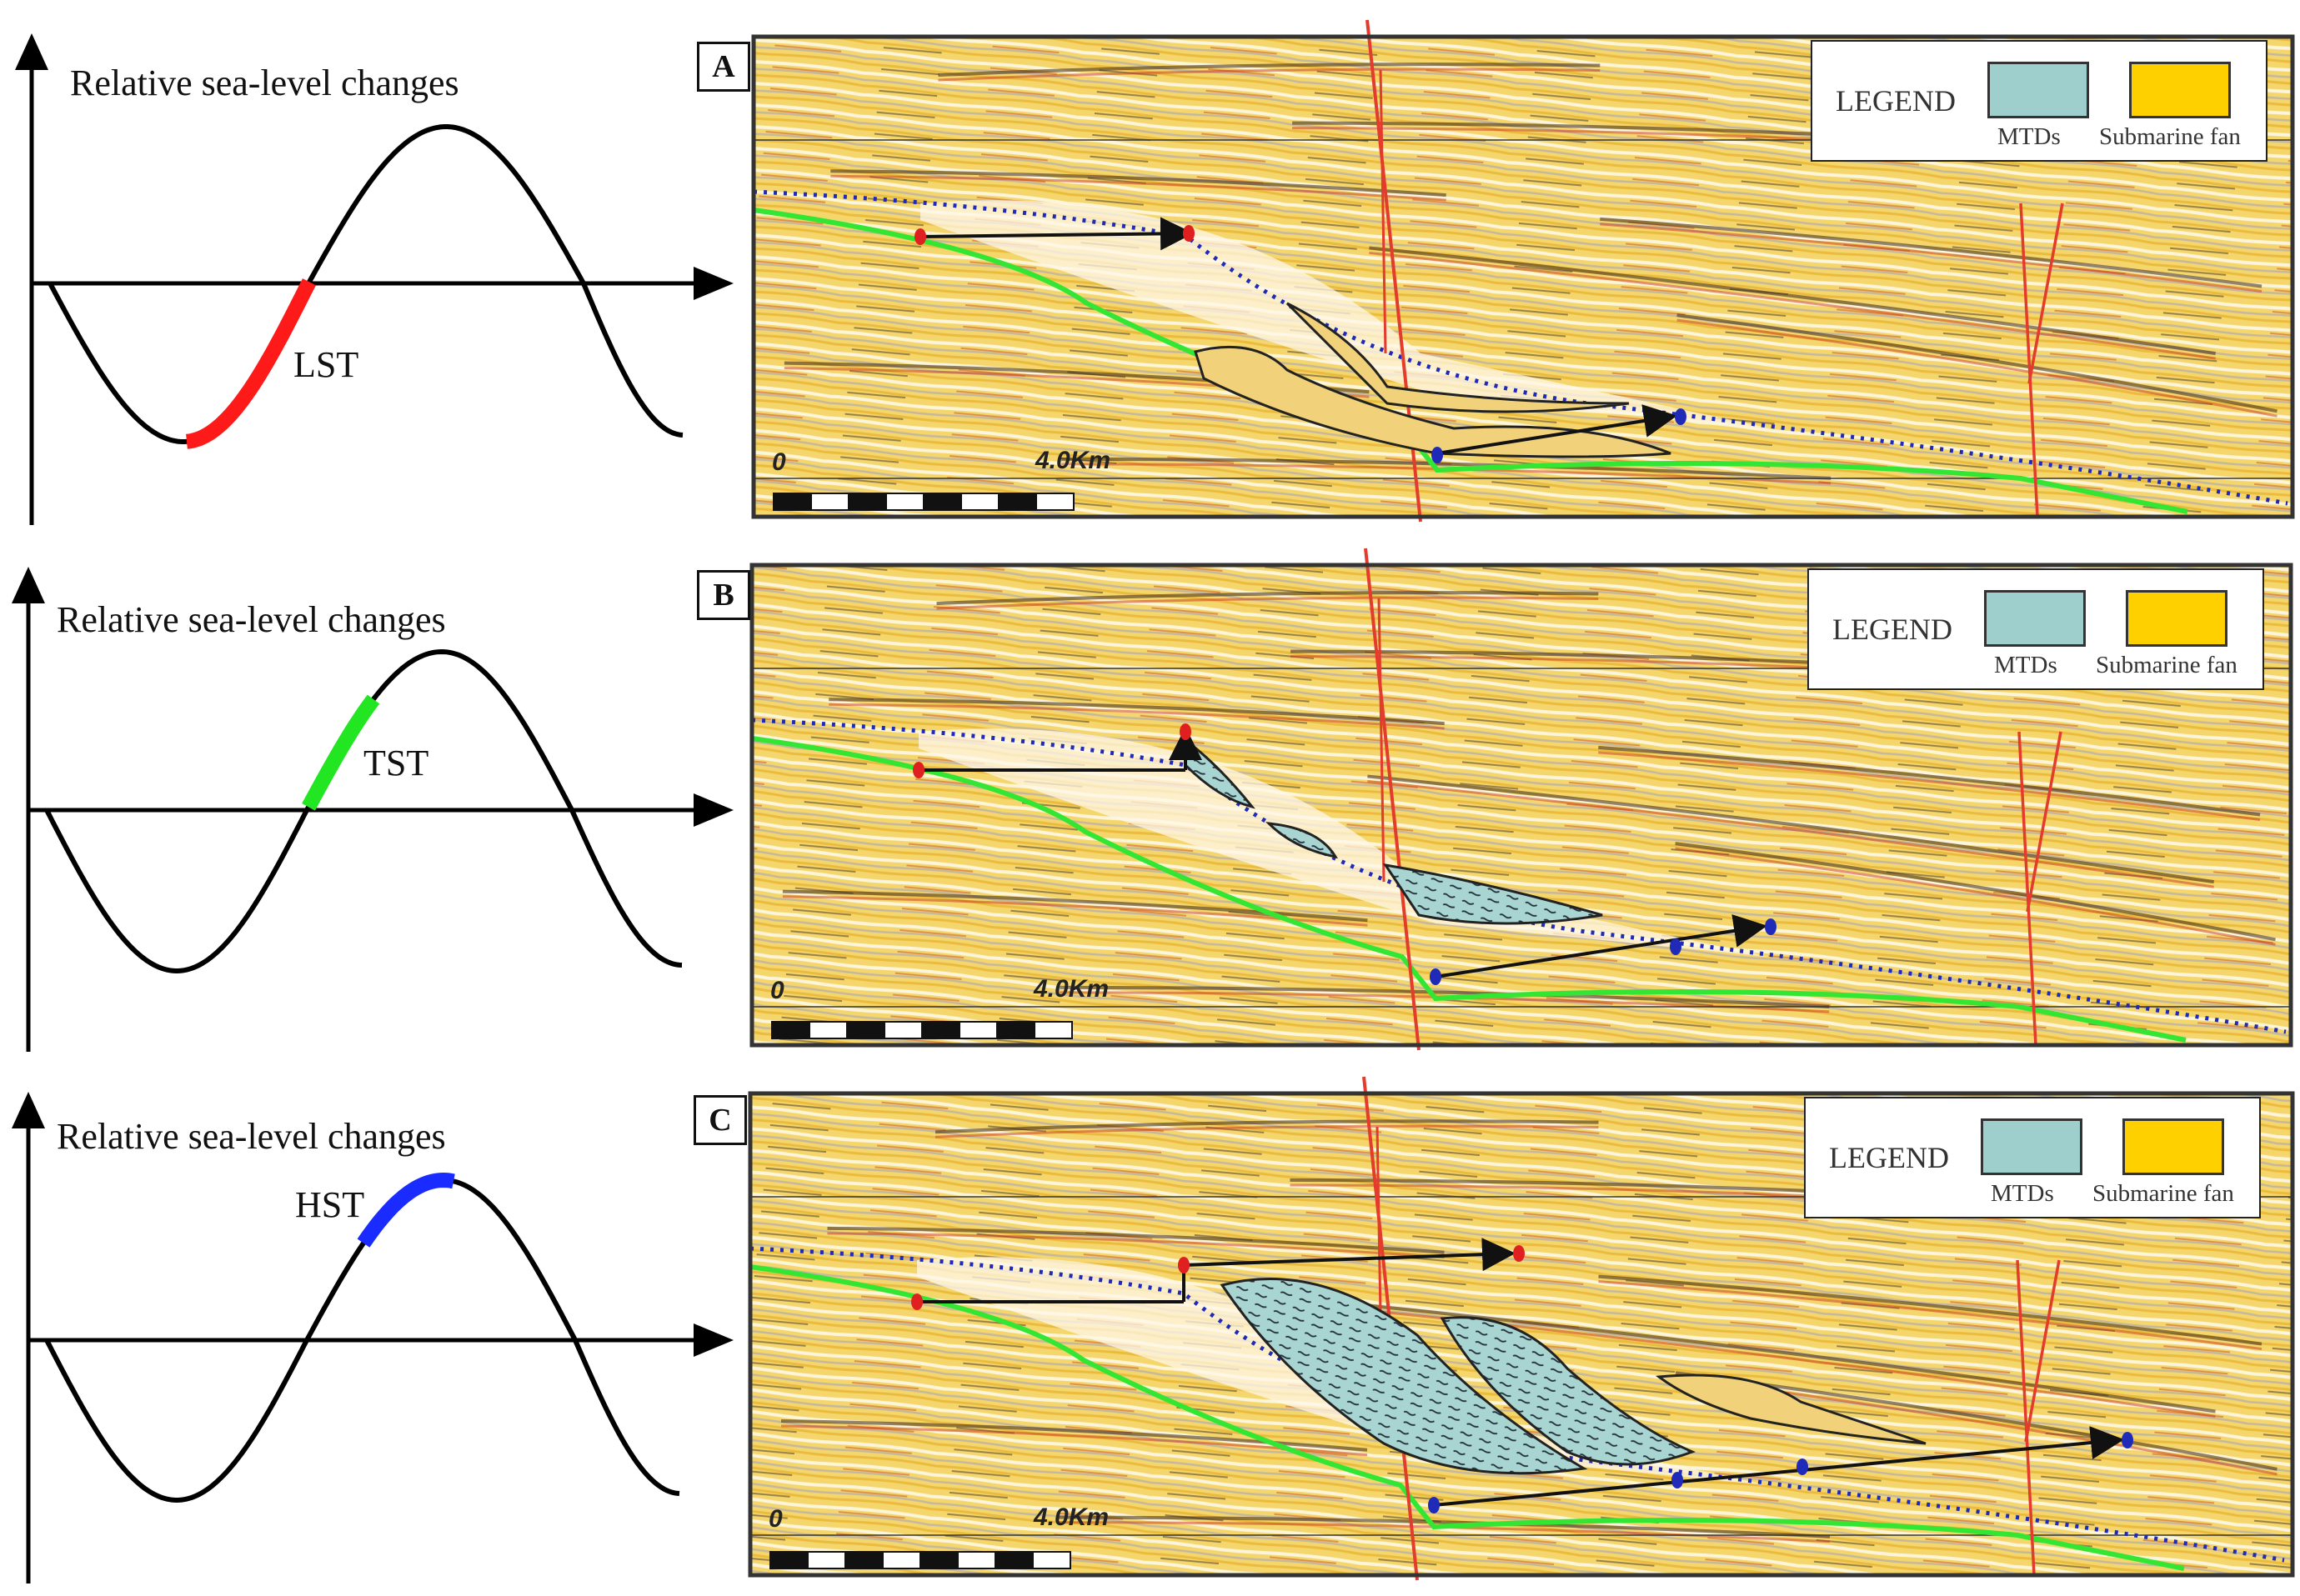  Describe the element at coordinates (1896, 101) in the screenshot. I see `legend-title: LEGEND` at that location.